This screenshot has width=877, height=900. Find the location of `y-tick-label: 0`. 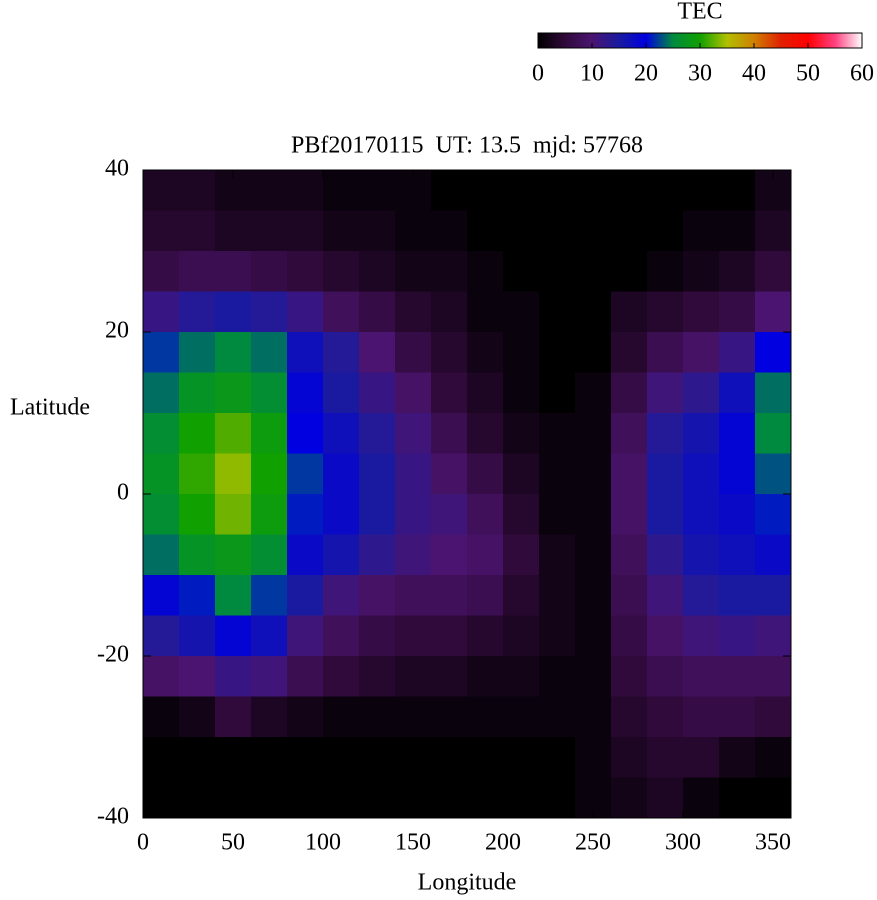

y-tick-label: 0 is located at coordinates (123, 493).